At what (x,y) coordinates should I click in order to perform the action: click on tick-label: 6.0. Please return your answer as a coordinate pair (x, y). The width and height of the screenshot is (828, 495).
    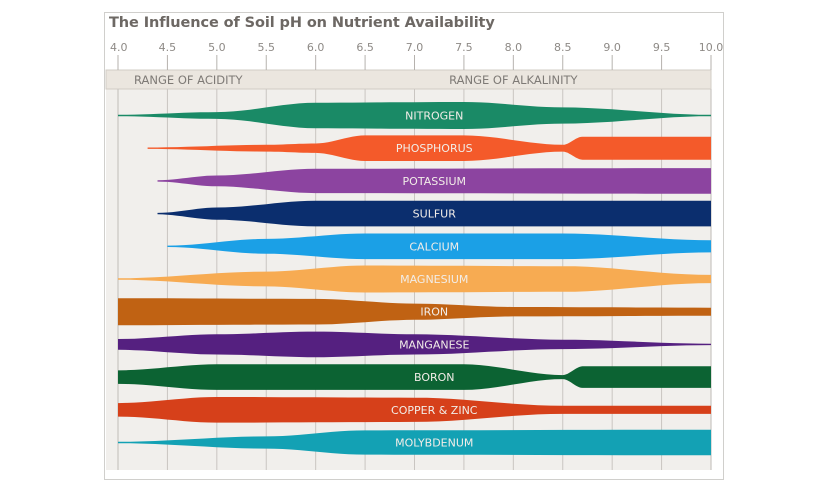
    Looking at the image, I should click on (316, 47).